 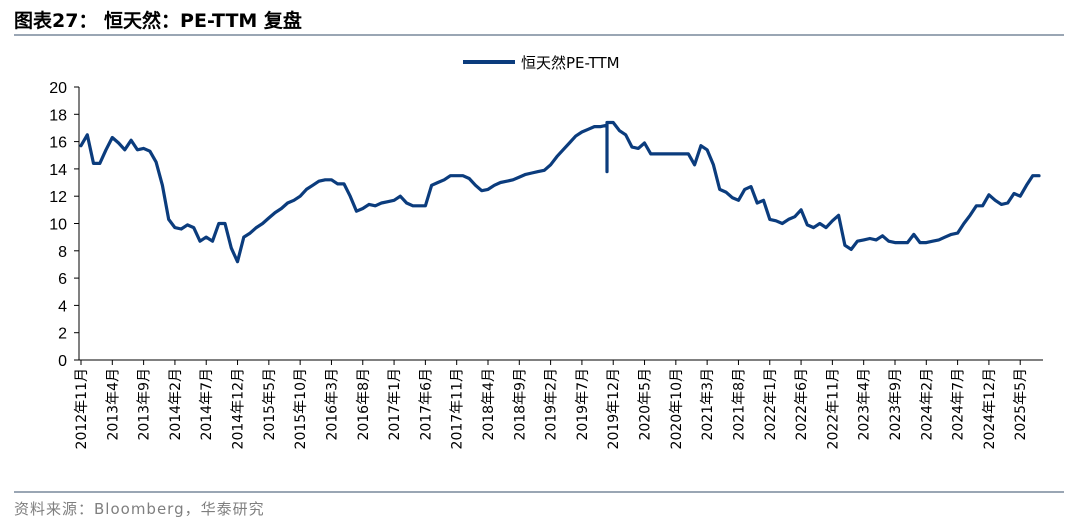 What do you see at coordinates (207, 404) in the screenshot?
I see `x-tick-label: 2014年7月` at bounding box center [207, 404].